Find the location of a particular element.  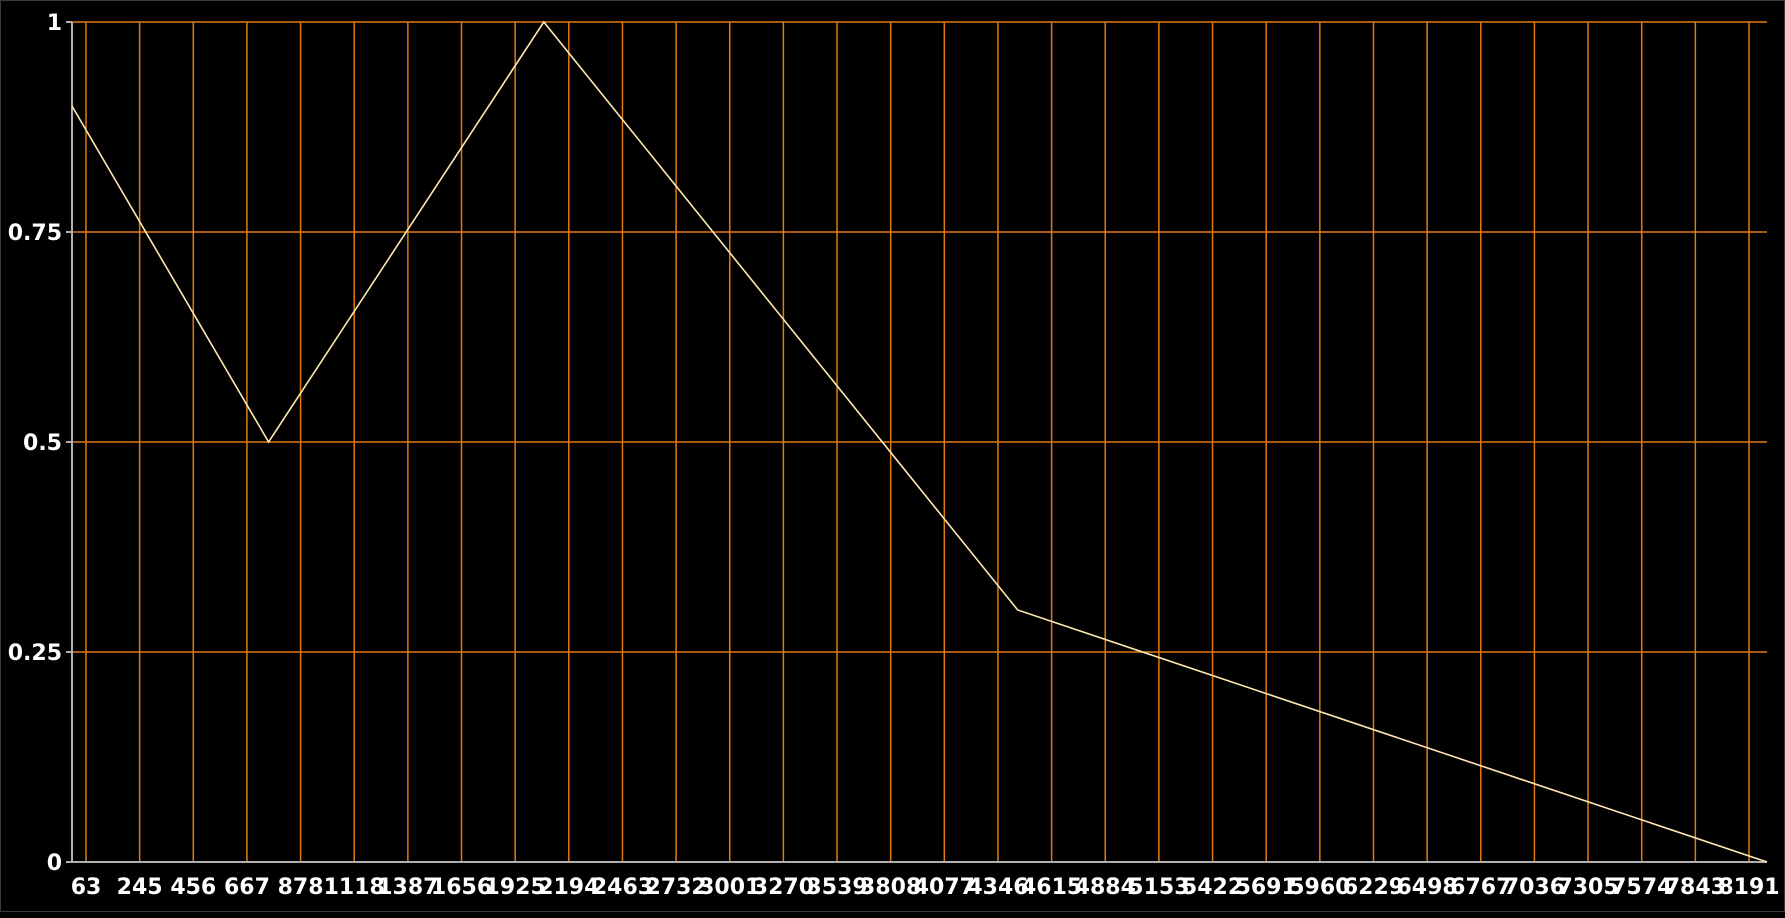

x-tick-label: 7305 is located at coordinates (1587, 887).